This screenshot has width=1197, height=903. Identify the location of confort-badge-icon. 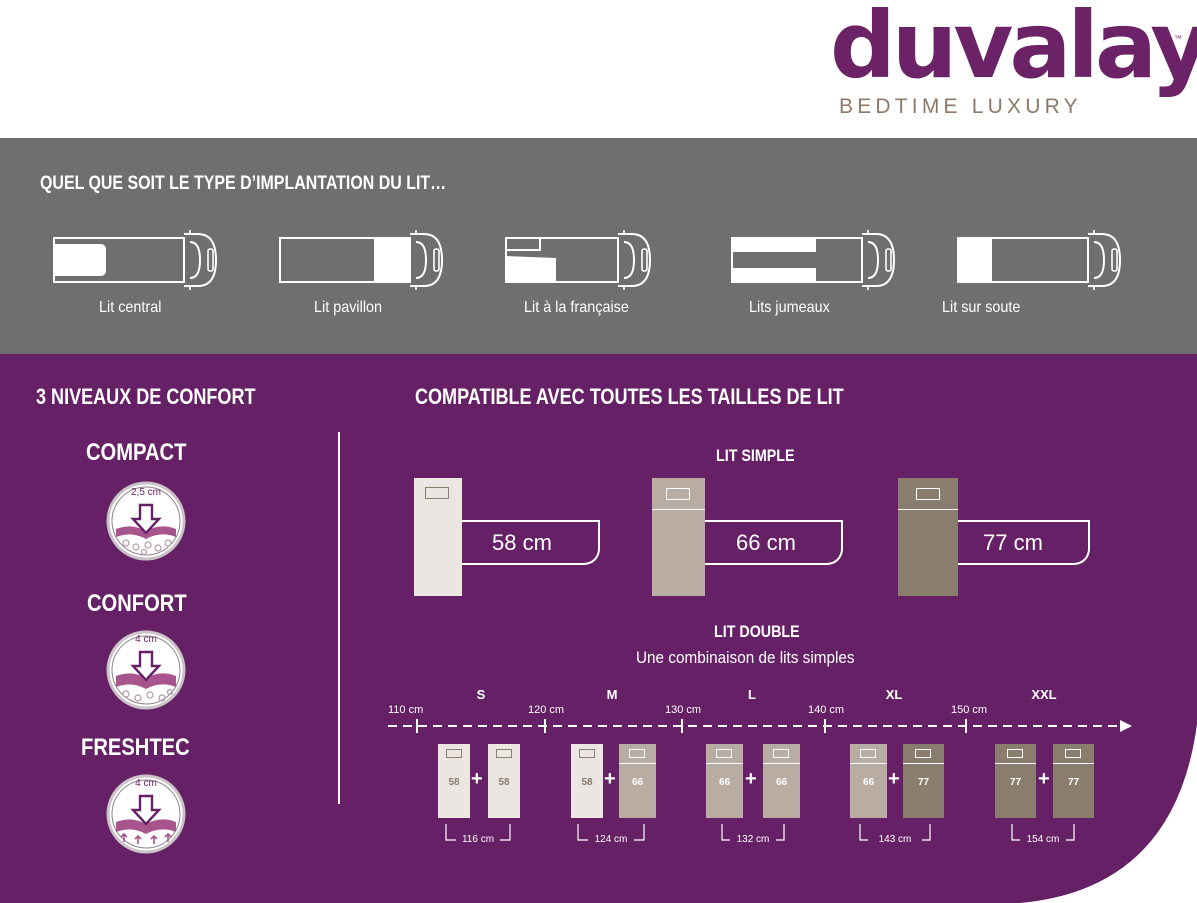
(146, 670).